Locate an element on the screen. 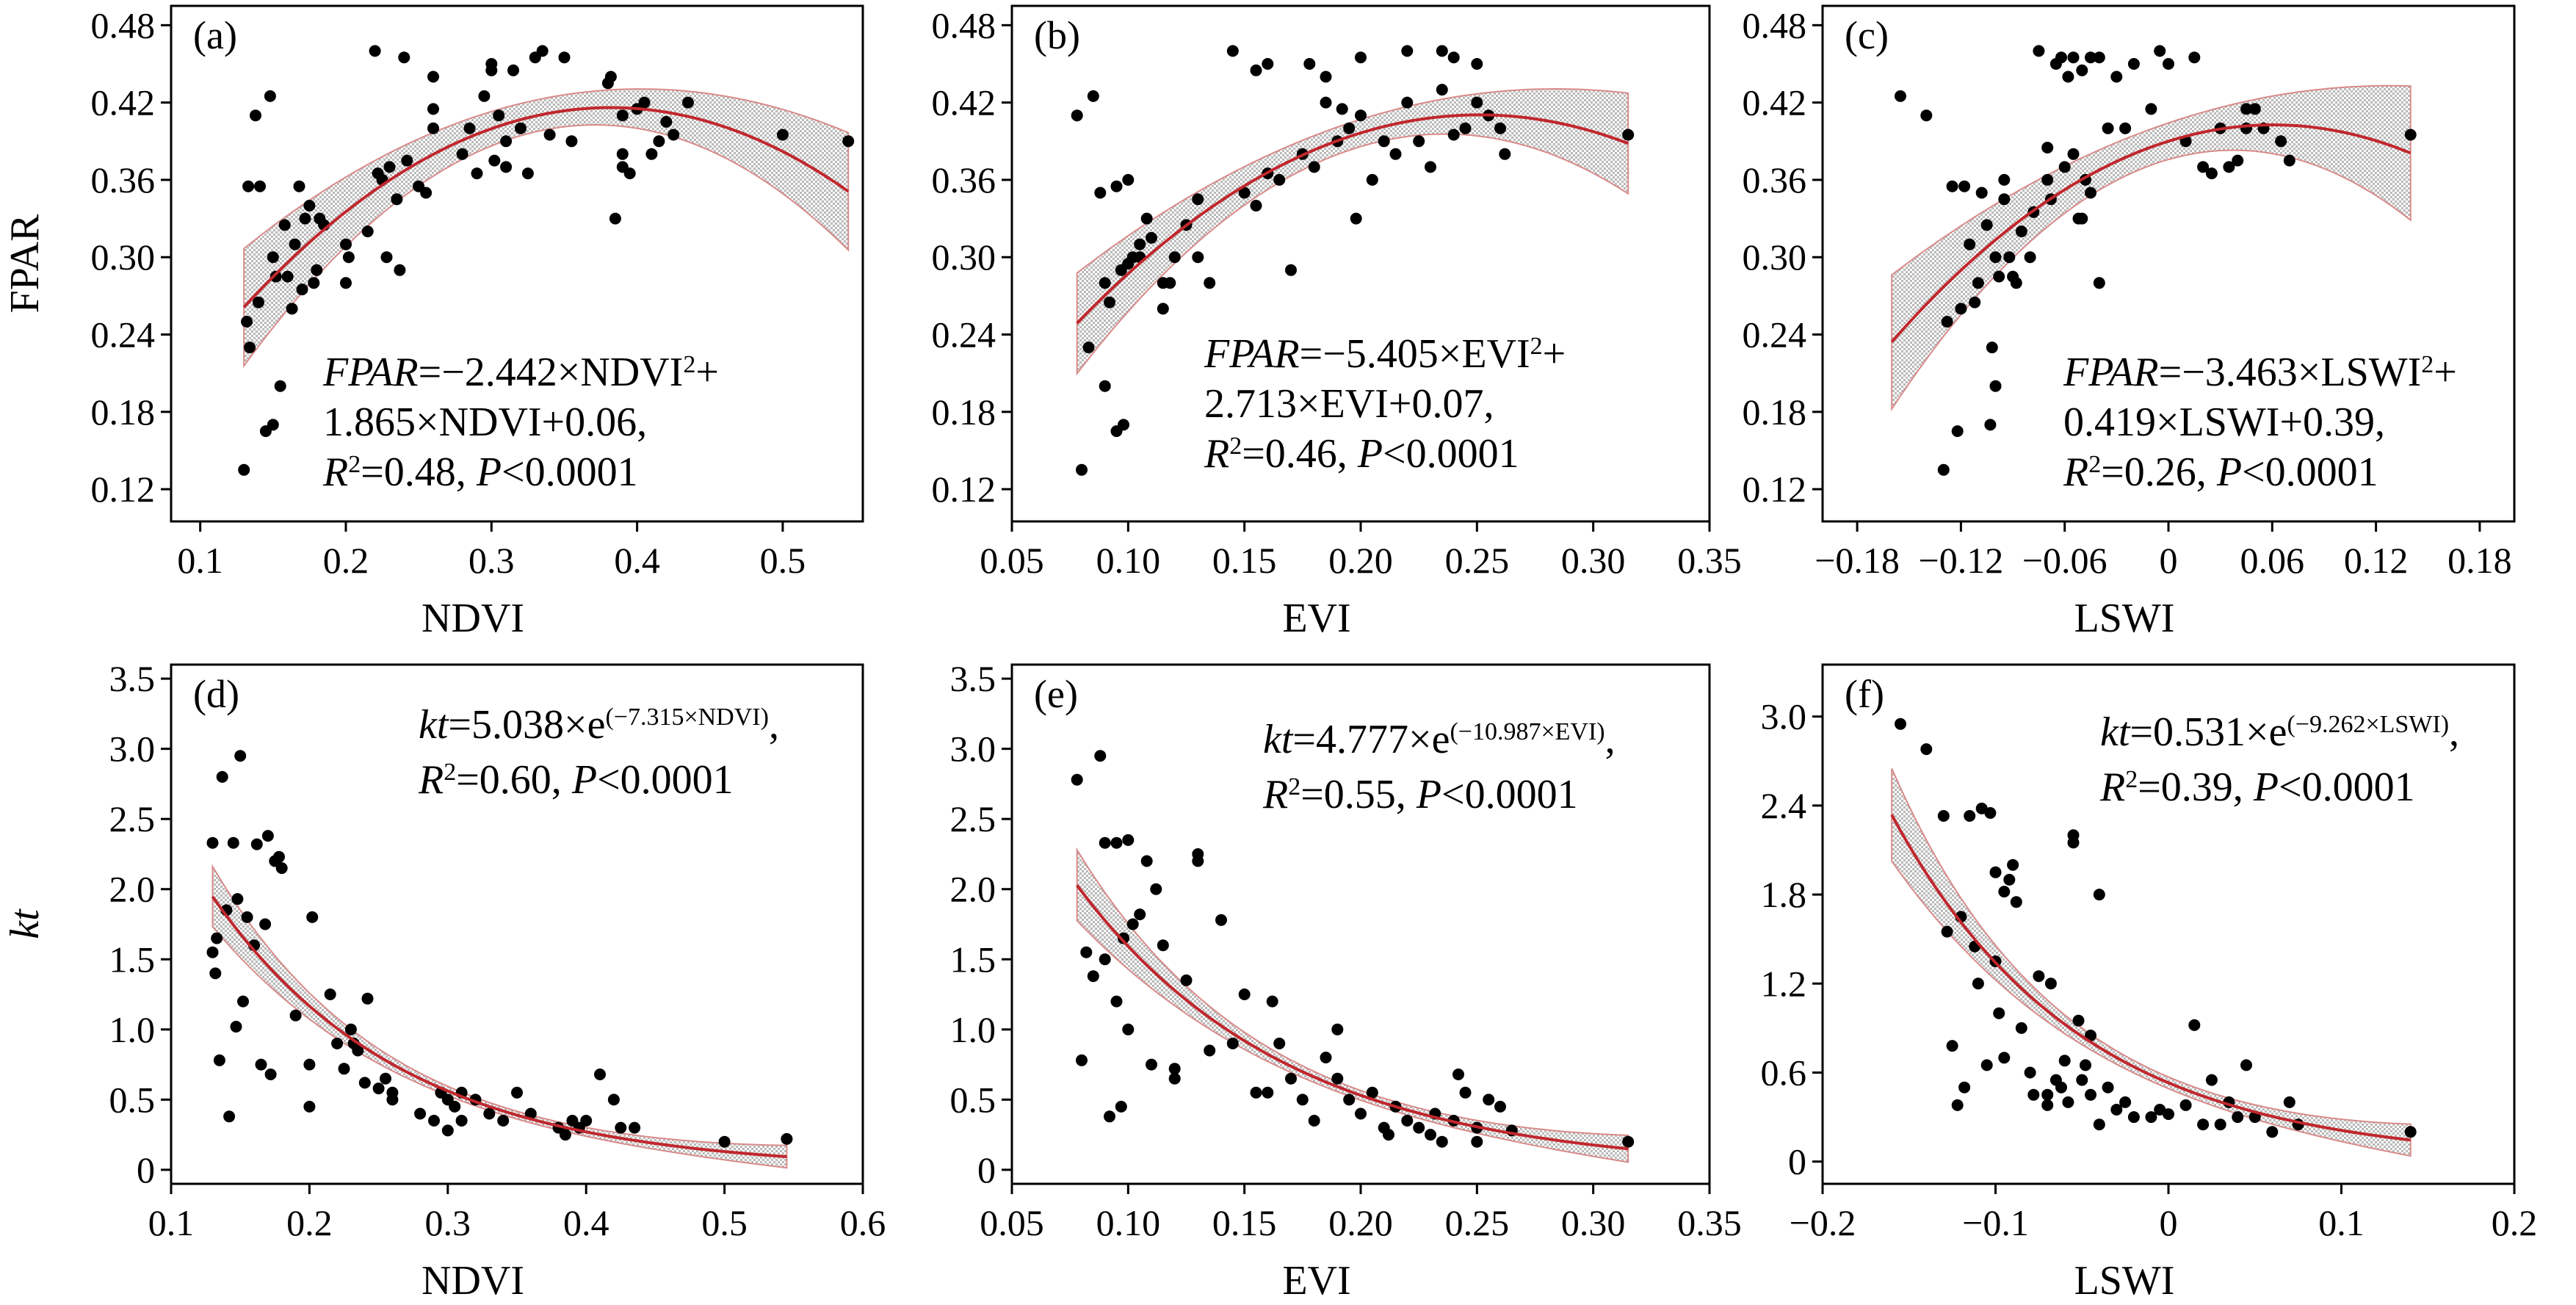  y-tick-label: 0.36 is located at coordinates (123, 179).